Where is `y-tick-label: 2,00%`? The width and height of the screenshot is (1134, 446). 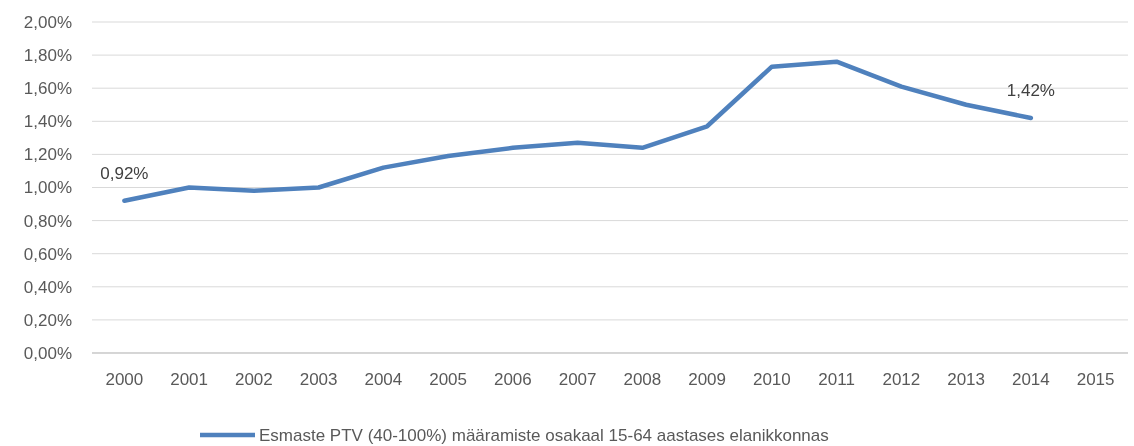
y-tick-label: 2,00% is located at coordinates (47, 22).